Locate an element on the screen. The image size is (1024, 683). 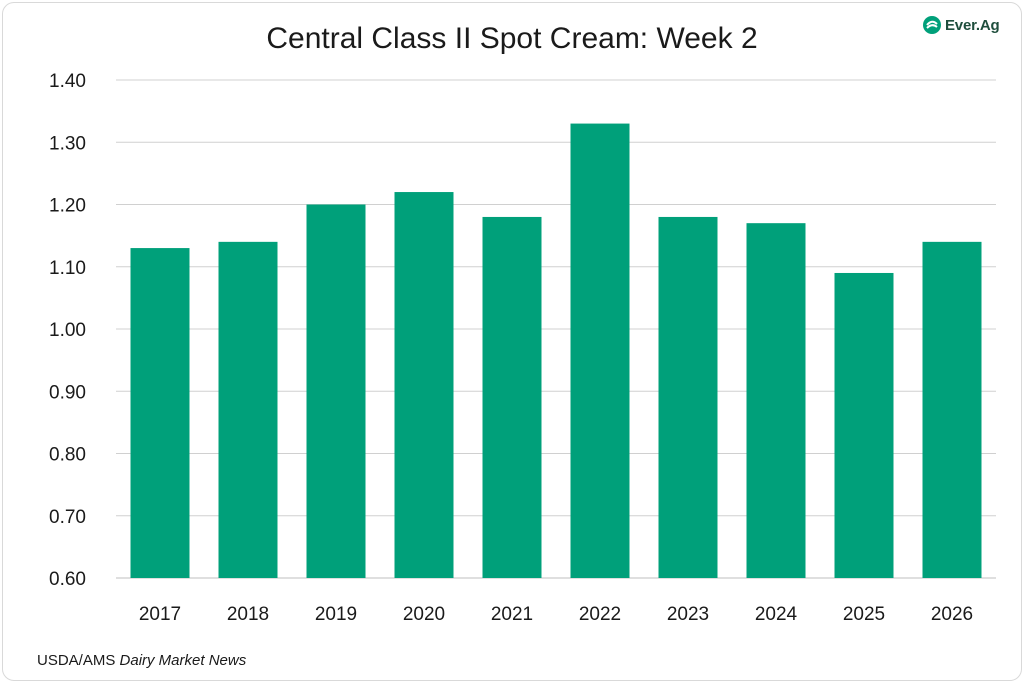
bar-2026 is located at coordinates (952, 409).